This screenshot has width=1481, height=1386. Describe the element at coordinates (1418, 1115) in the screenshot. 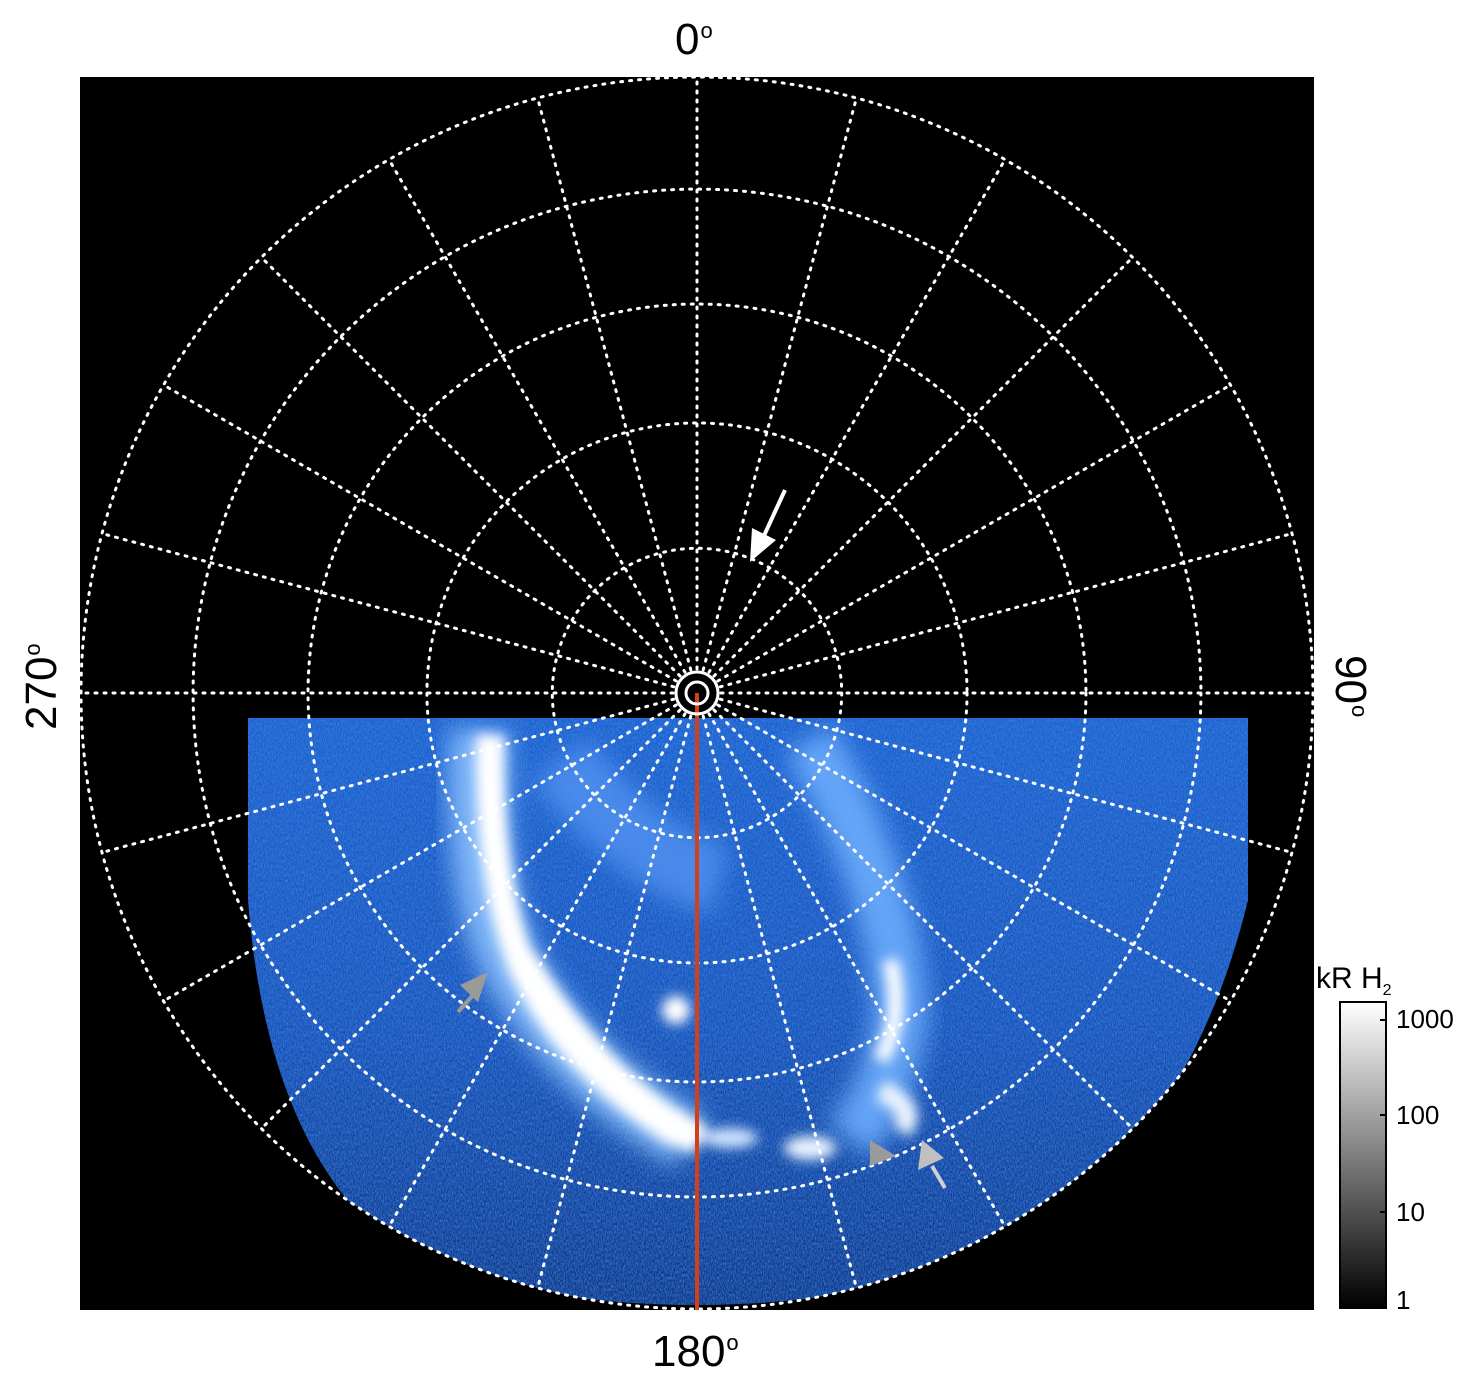

I see `colorbar-tick-100: 100` at that location.